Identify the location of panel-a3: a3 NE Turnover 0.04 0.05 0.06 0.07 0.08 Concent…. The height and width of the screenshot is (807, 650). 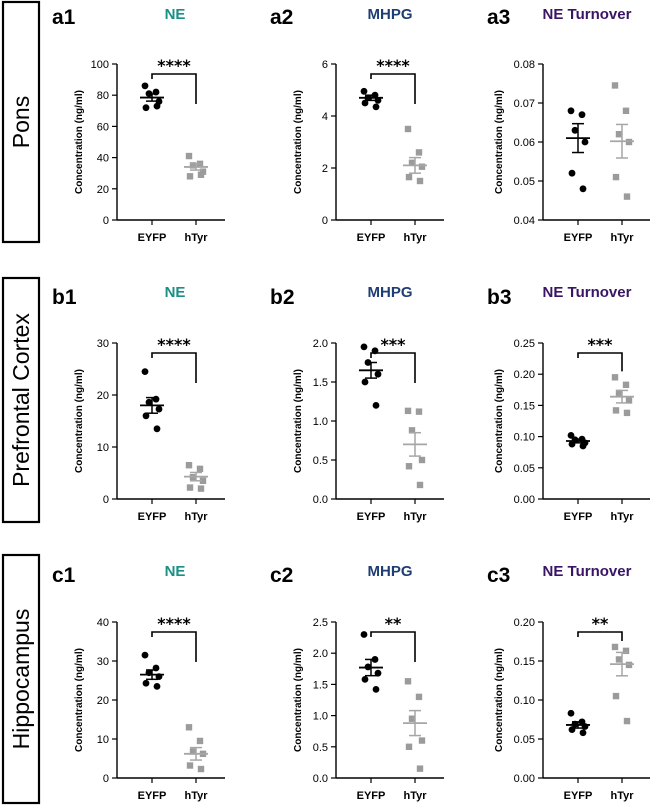
(568, 125).